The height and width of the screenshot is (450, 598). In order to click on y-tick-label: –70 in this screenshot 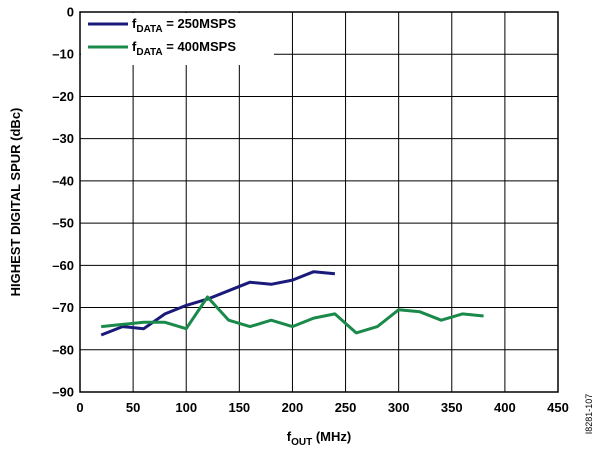, I will do `click(63, 307)`.